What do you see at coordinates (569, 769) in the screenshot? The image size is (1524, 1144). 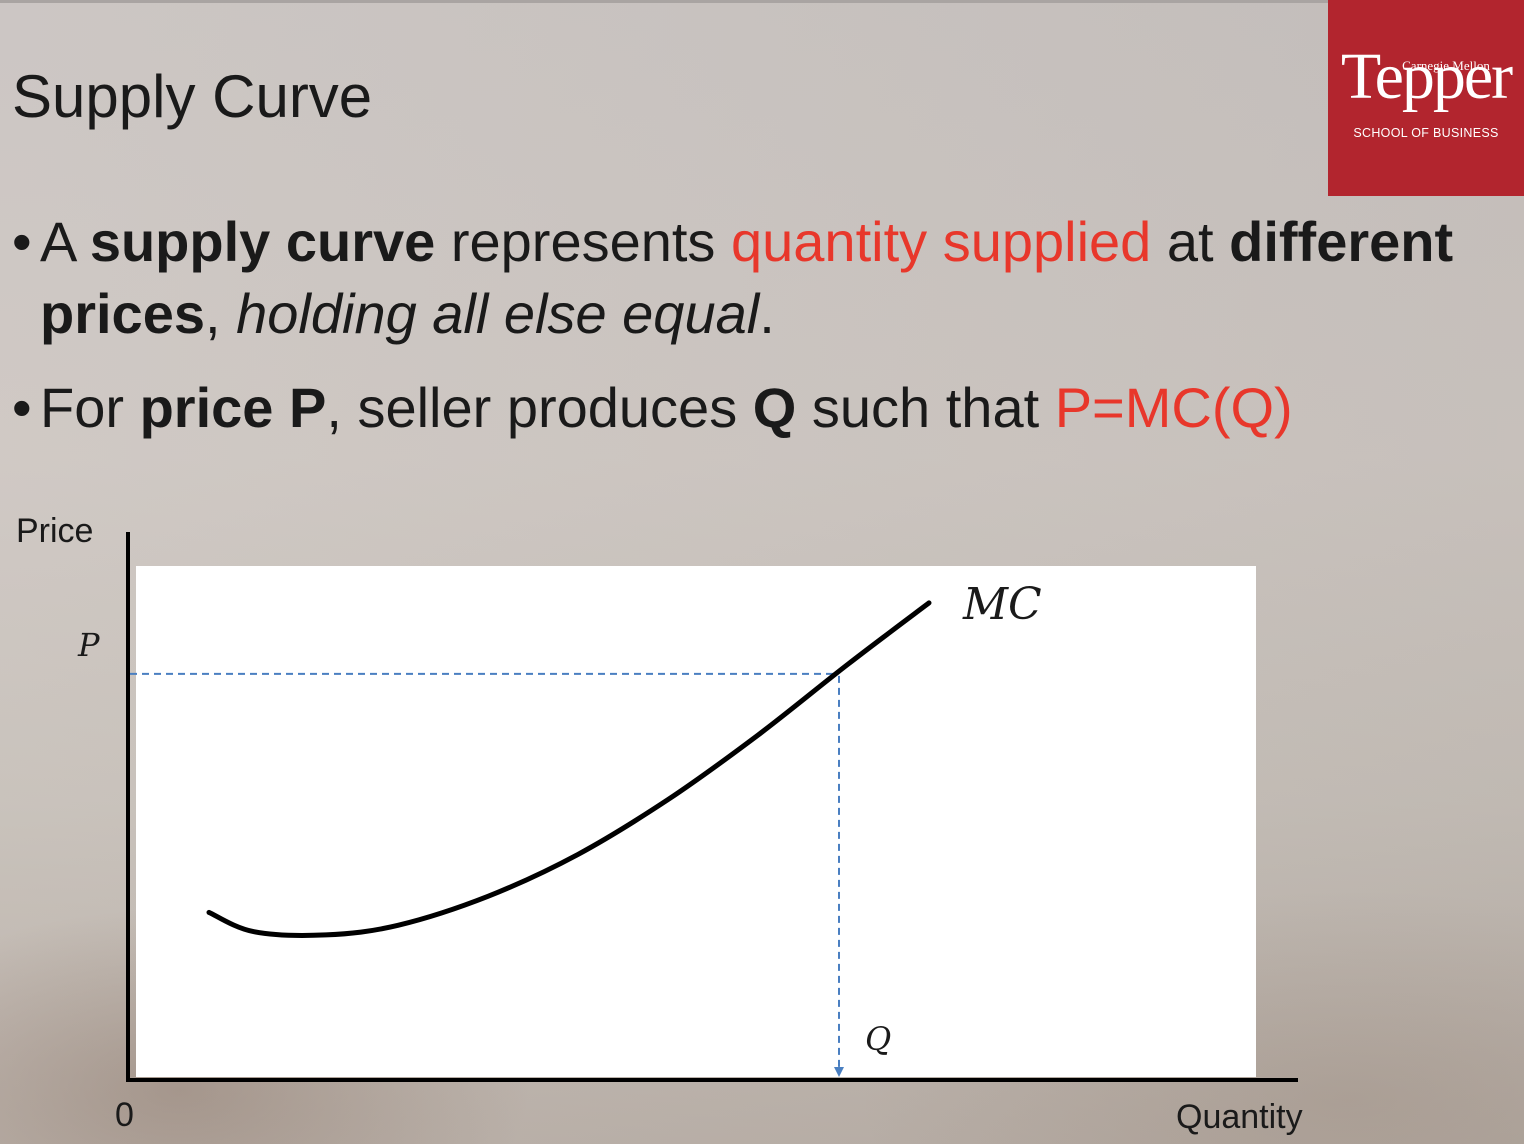 I see `mc-curve-line` at bounding box center [569, 769].